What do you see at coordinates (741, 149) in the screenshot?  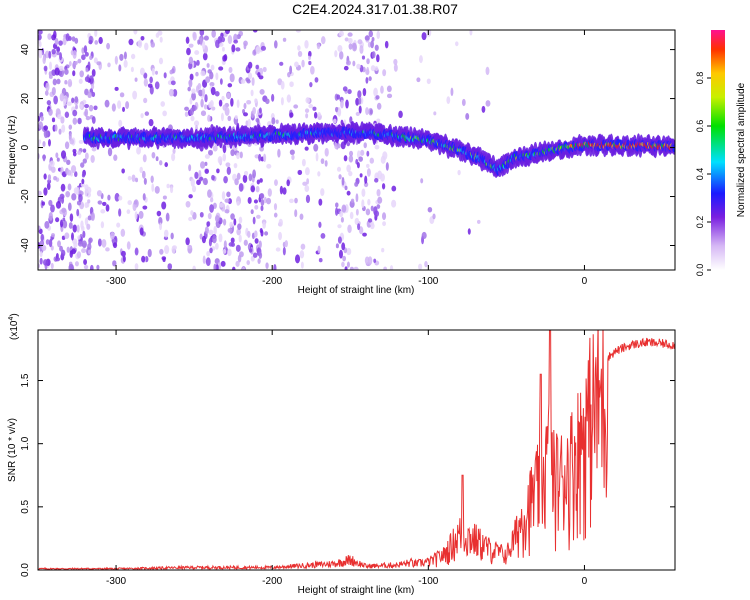 I see `colorbar-label: Normalized spectral amplitude` at bounding box center [741, 149].